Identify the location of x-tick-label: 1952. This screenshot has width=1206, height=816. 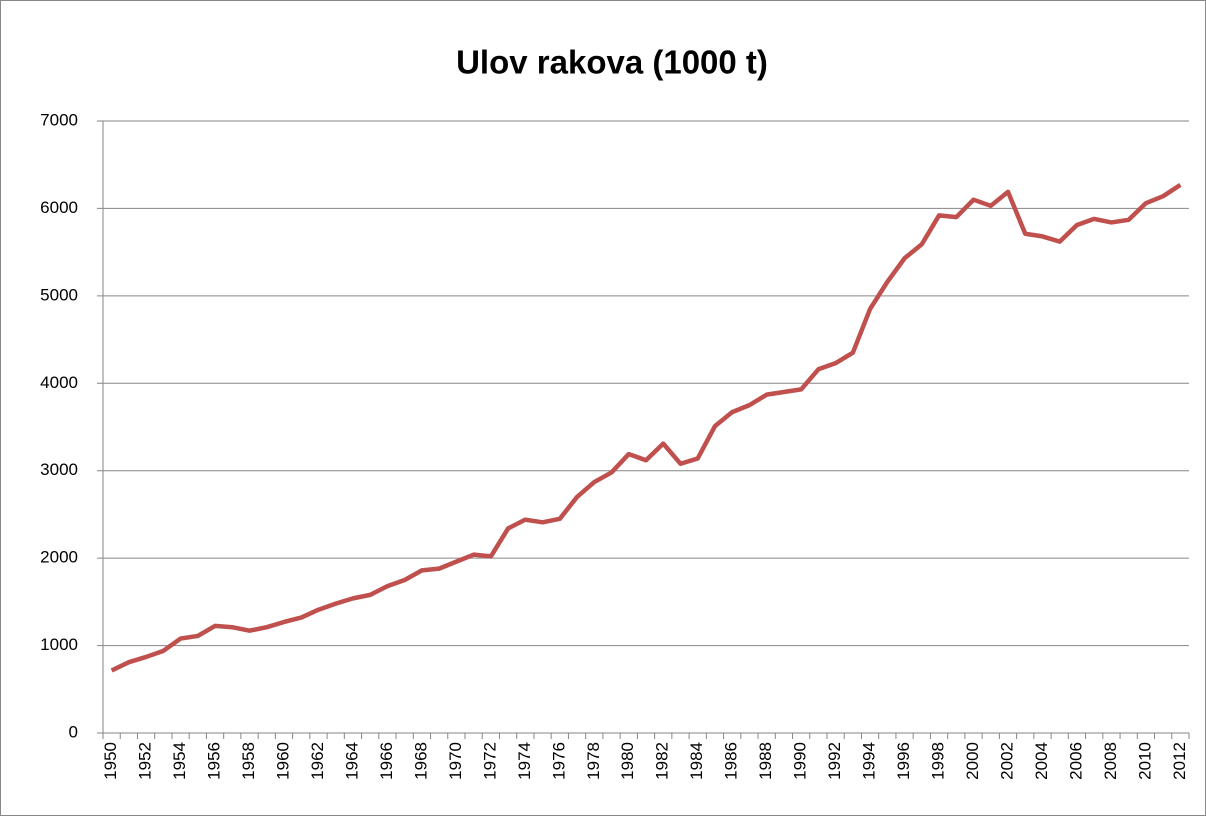
(145, 761).